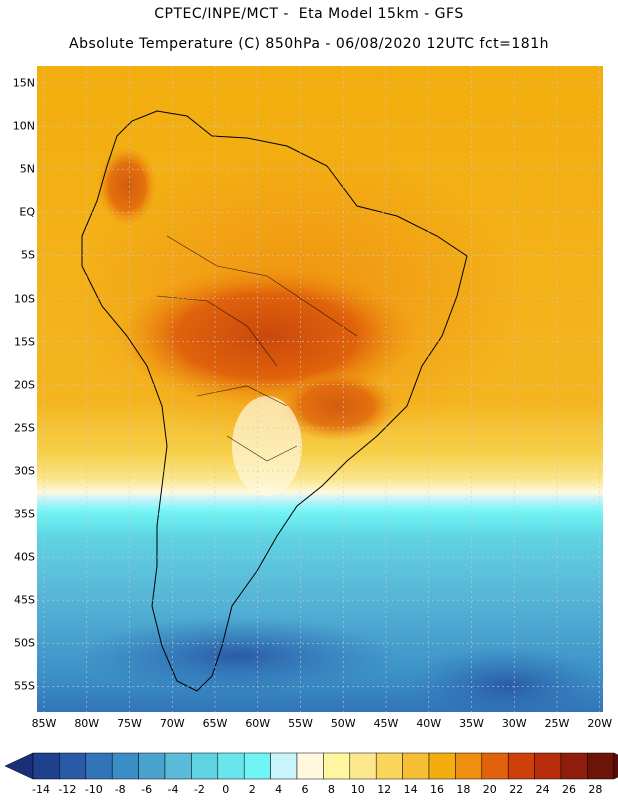  What do you see at coordinates (279, 789) in the screenshot?
I see `colorbar-tick-label: 4` at bounding box center [279, 789].